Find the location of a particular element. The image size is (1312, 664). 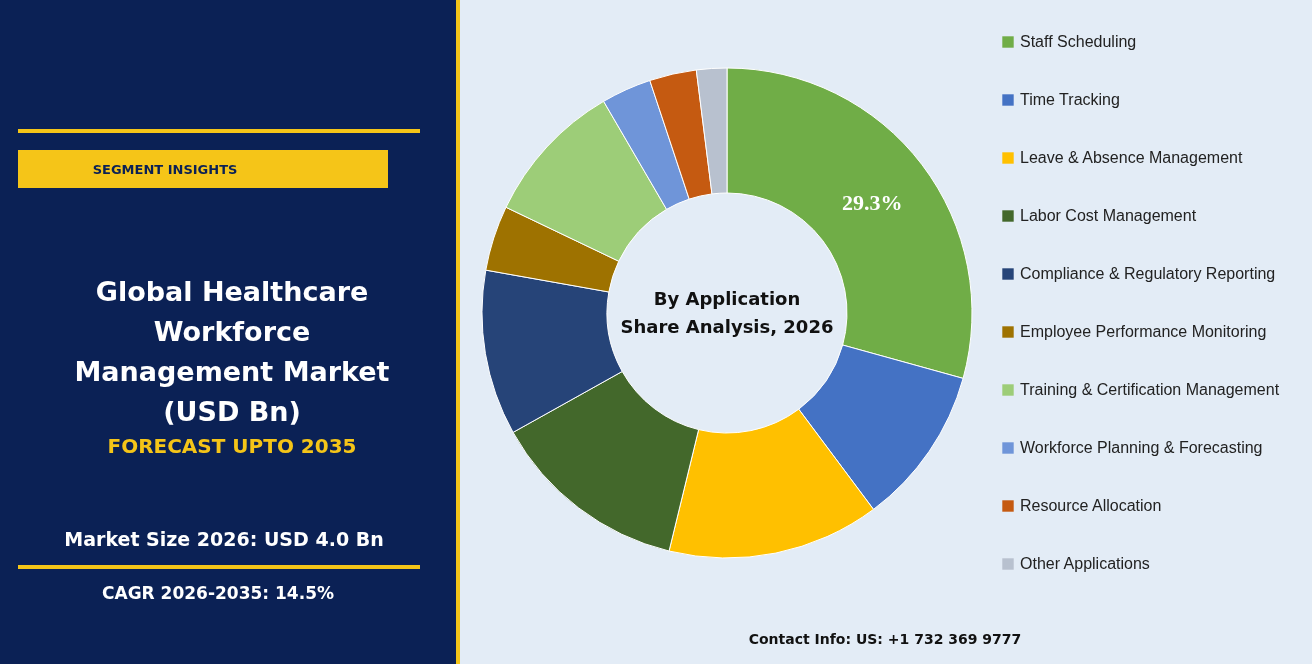

legend-label: Staff Scheduling is located at coordinates (1078, 41).